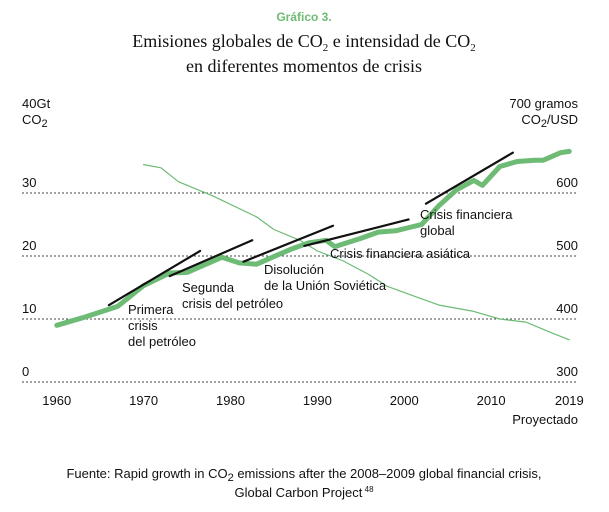 Image resolution: width=609 pixels, height=512 pixels. I want to click on annotation-segunda-crisis: Segunda crisis del petróleo, so click(232, 295).